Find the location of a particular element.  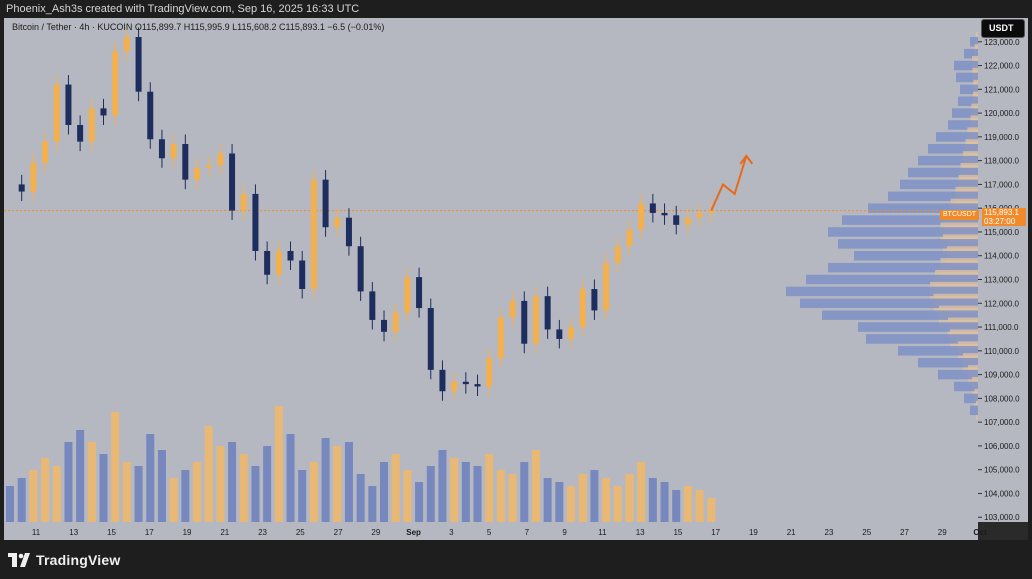

x-tick-label: 9 is located at coordinates (564, 532).